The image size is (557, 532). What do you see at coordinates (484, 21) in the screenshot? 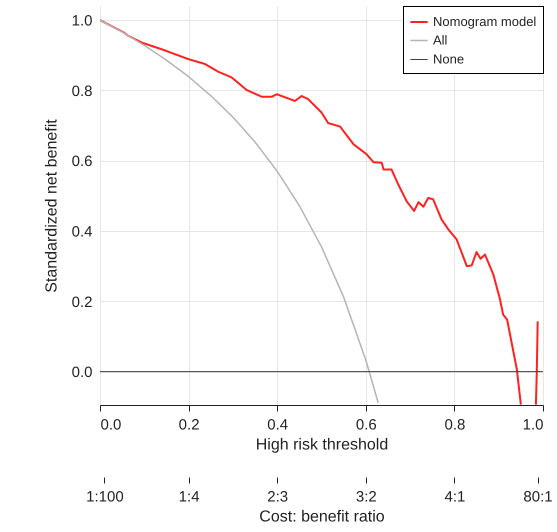
I see `legend-label: Nomogram model` at bounding box center [484, 21].